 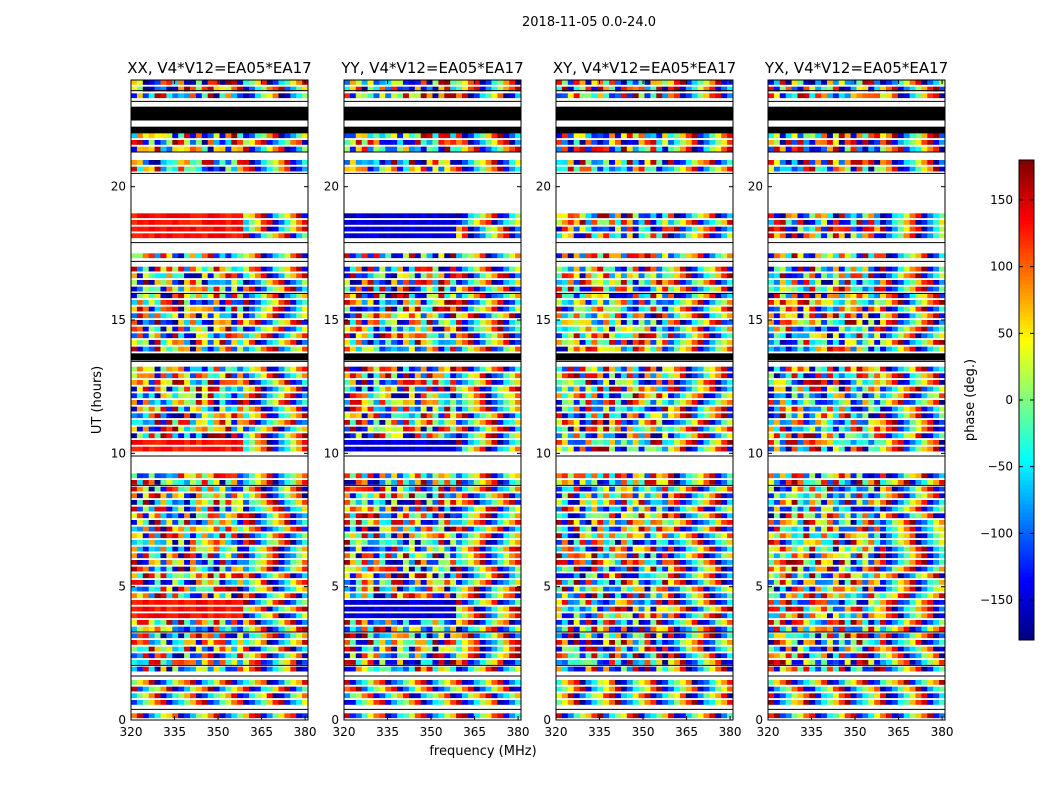 What do you see at coordinates (996, 600) in the screenshot?
I see `colorbar-tick-label: −150` at bounding box center [996, 600].